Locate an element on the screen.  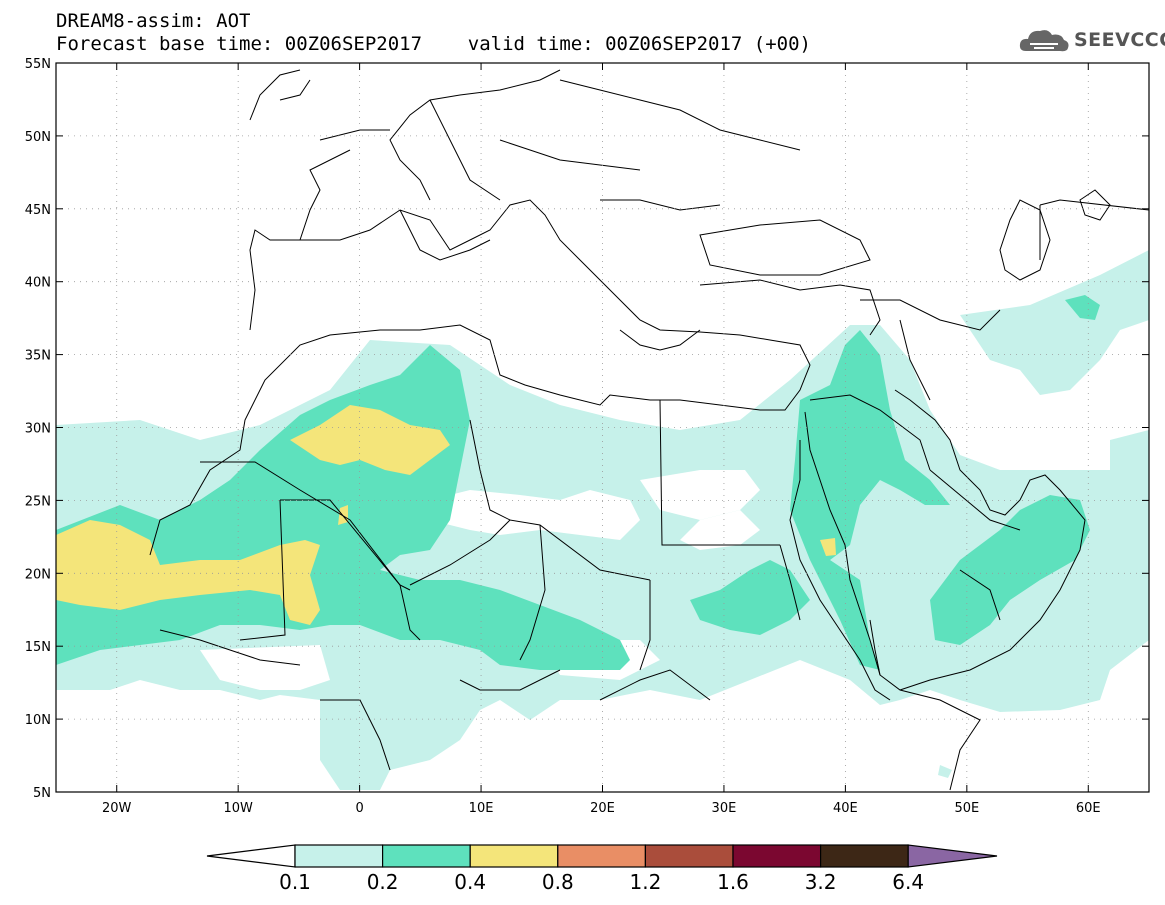
x-tick-label: 0 is located at coordinates (359, 808).